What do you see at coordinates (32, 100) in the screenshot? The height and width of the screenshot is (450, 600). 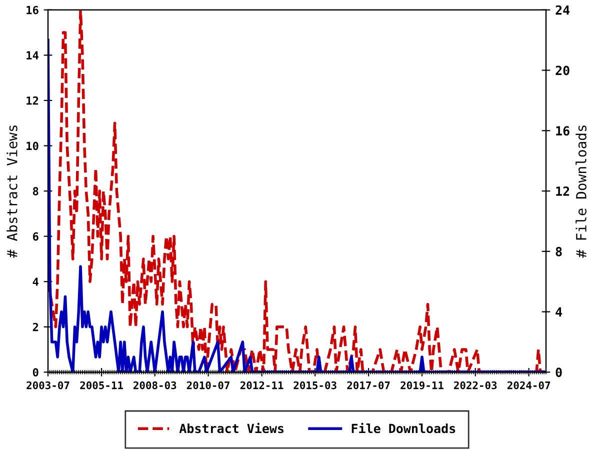 I see `y-tick-label: 12` at bounding box center [32, 100].